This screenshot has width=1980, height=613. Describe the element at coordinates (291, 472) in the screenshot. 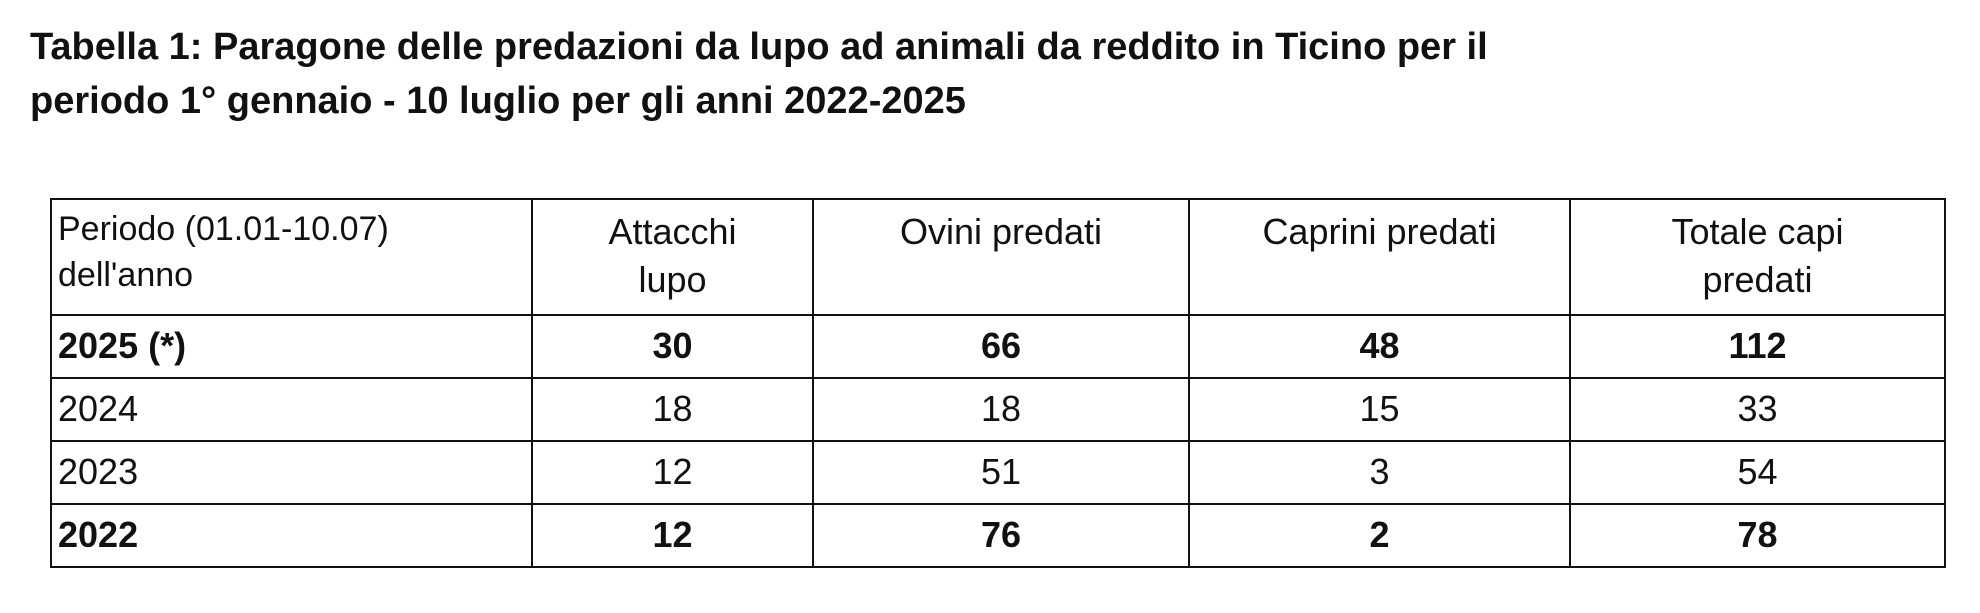

I see `cell-period: 2023` at that location.